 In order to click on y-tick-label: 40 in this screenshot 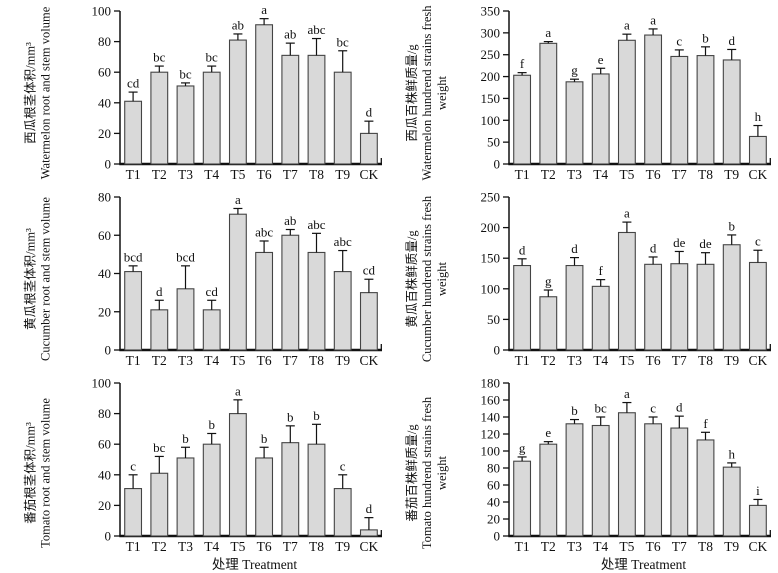, I will do `click(104, 474)`.